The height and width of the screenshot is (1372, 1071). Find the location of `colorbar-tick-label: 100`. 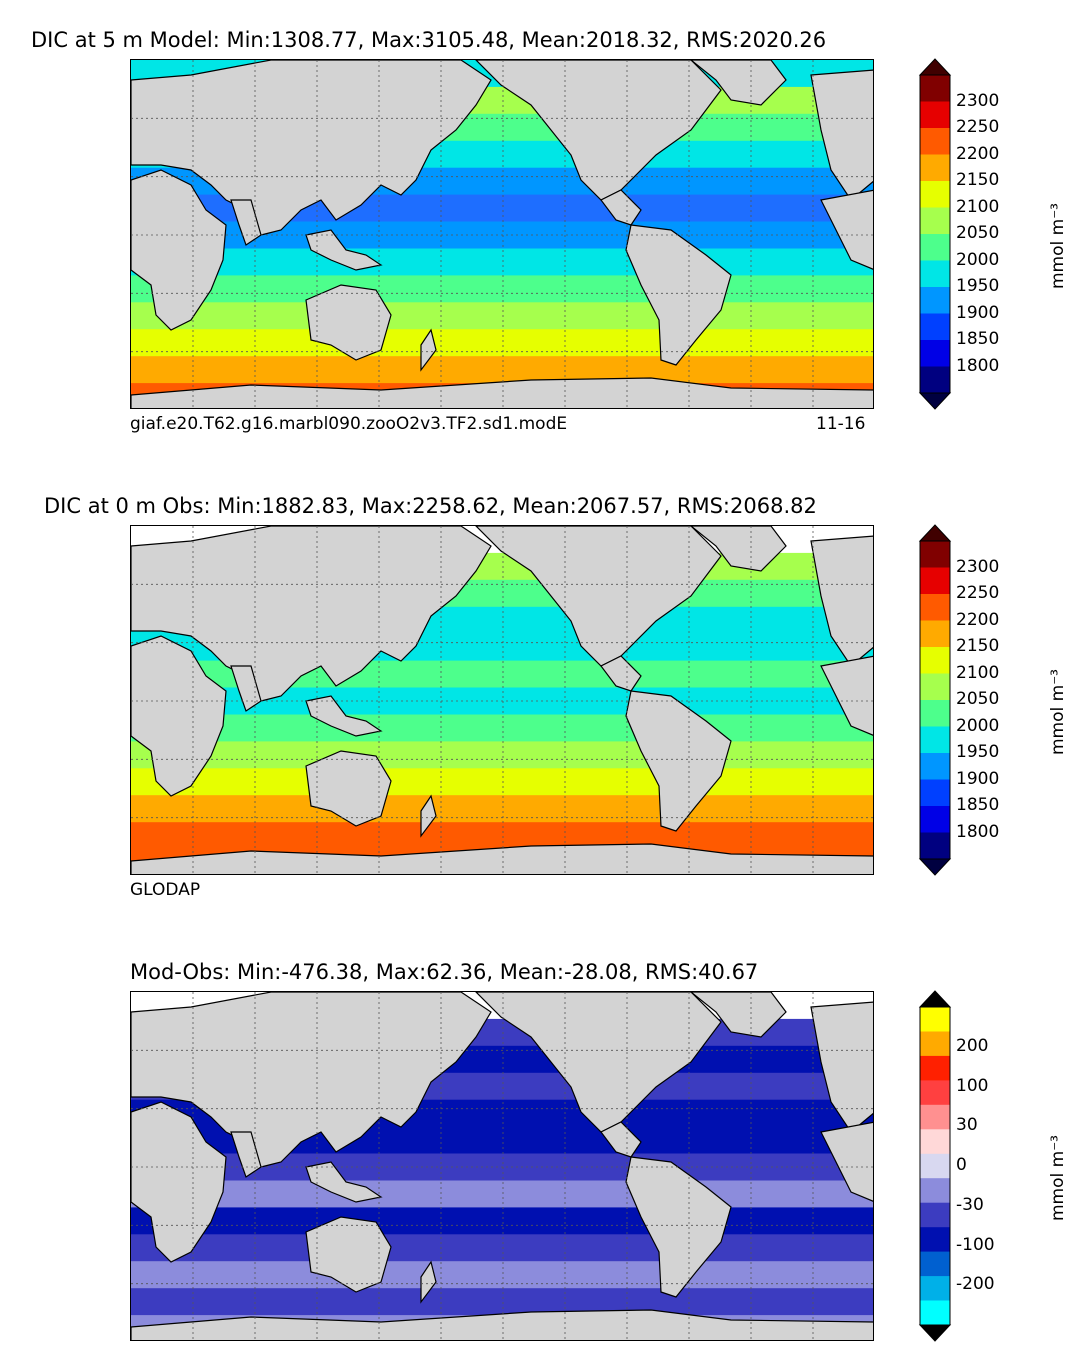

colorbar-tick-label: 100 is located at coordinates (972, 1085).